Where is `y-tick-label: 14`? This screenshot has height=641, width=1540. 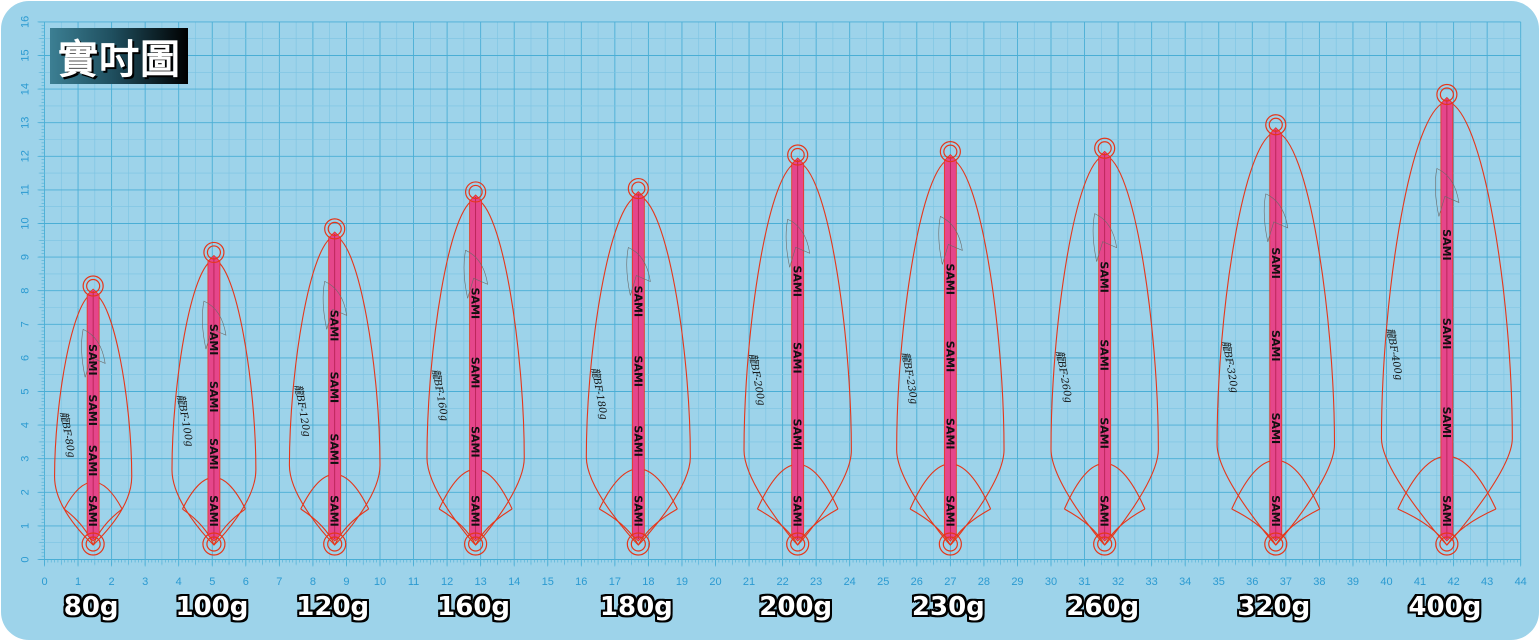
y-tick-label: 14 is located at coordinates (26, 89).